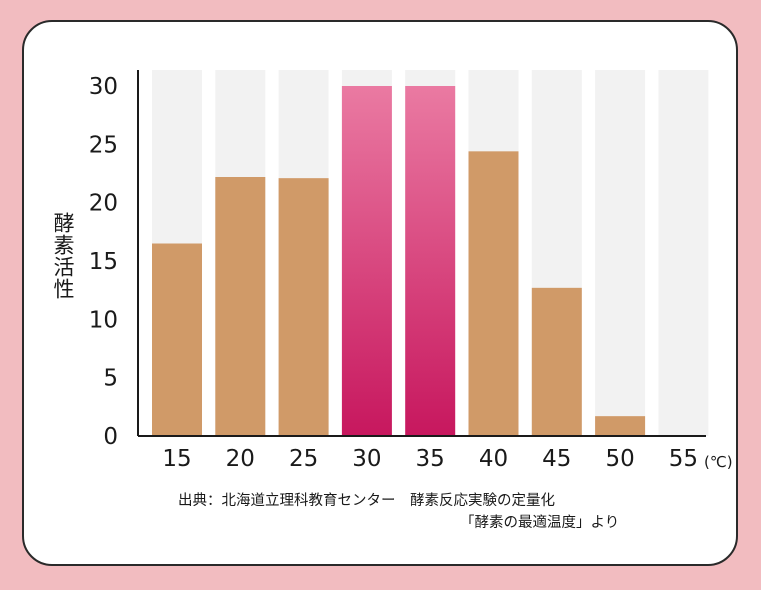 The width and height of the screenshot is (761, 590). What do you see at coordinates (493, 459) in the screenshot?
I see `x-tick-40: 40` at bounding box center [493, 459].